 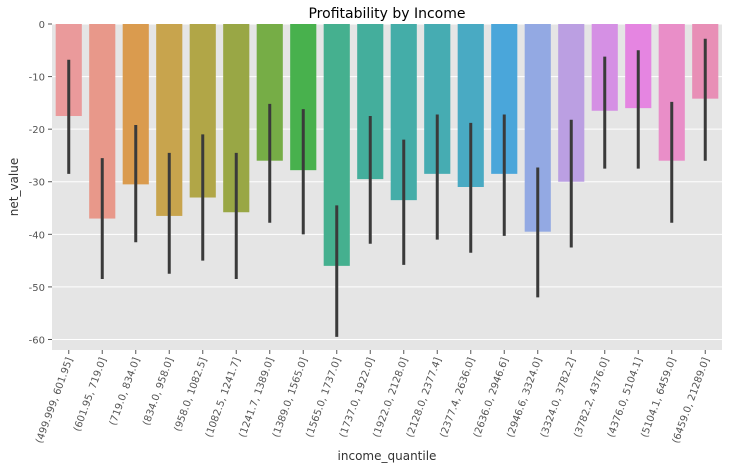 I want to click on chart-title: Profitability by Income, so click(x=386, y=14).